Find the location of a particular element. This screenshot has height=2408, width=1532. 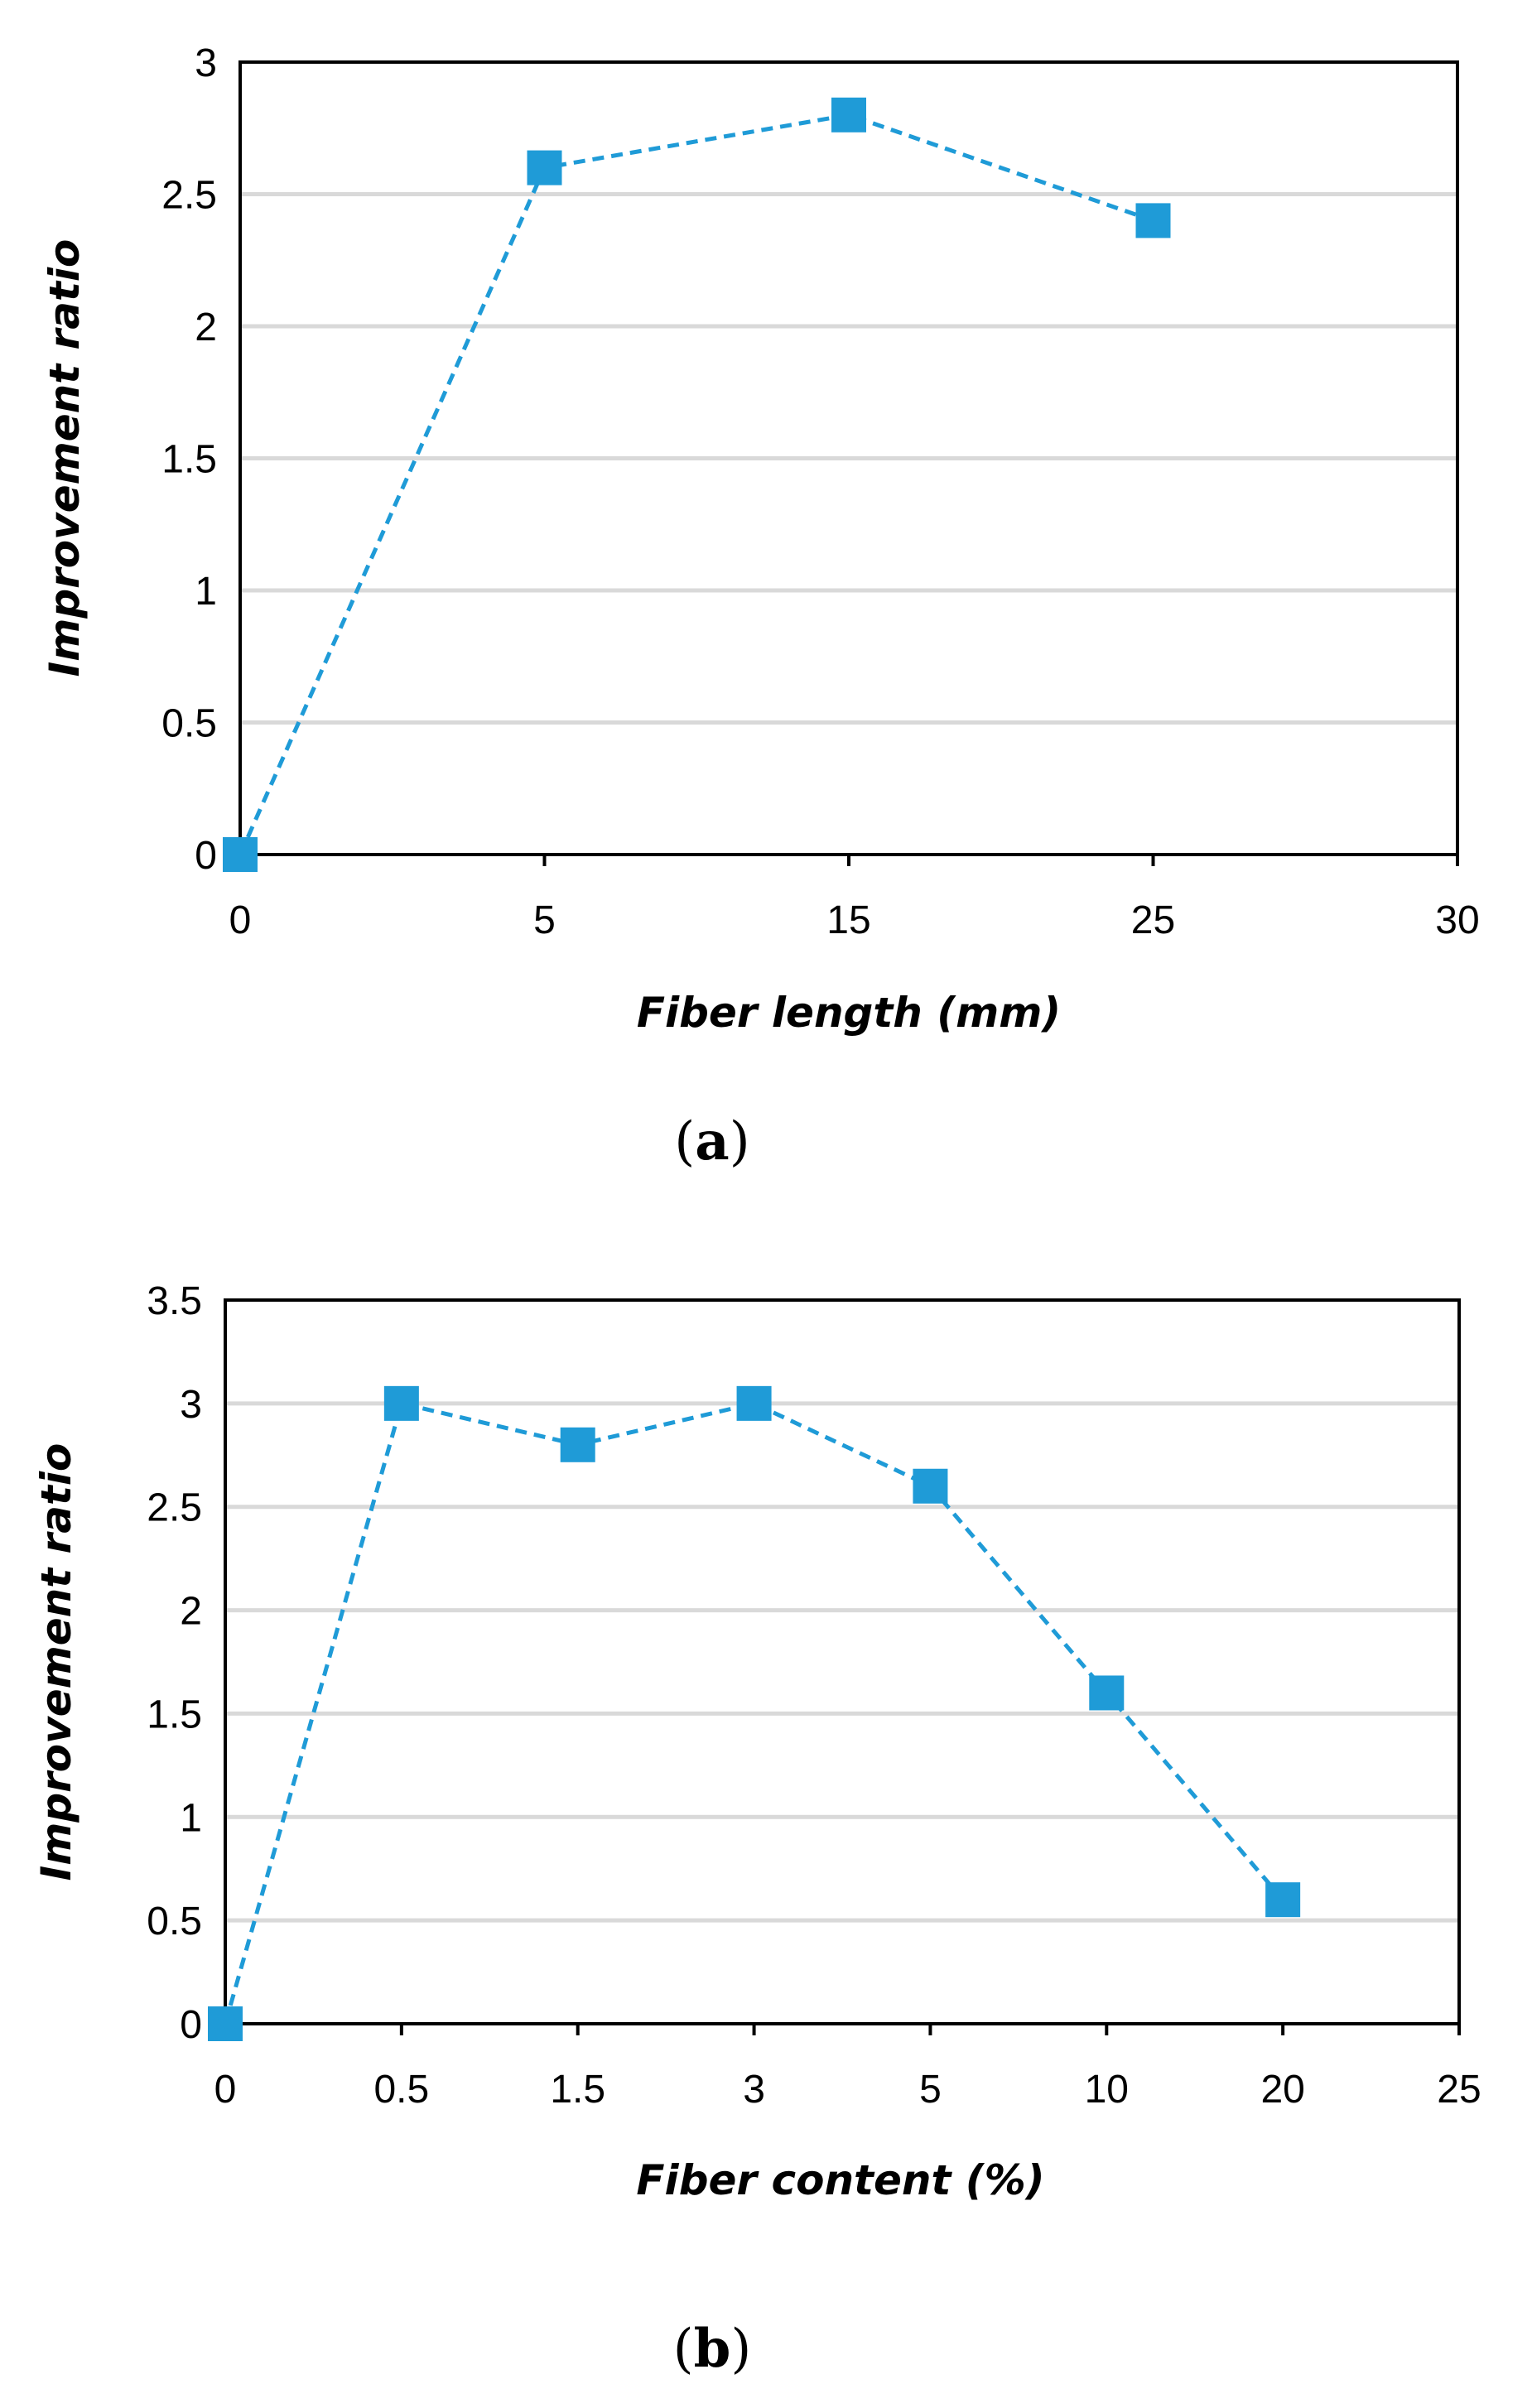

y-tick-label-b: 1 is located at coordinates (191, 1818).